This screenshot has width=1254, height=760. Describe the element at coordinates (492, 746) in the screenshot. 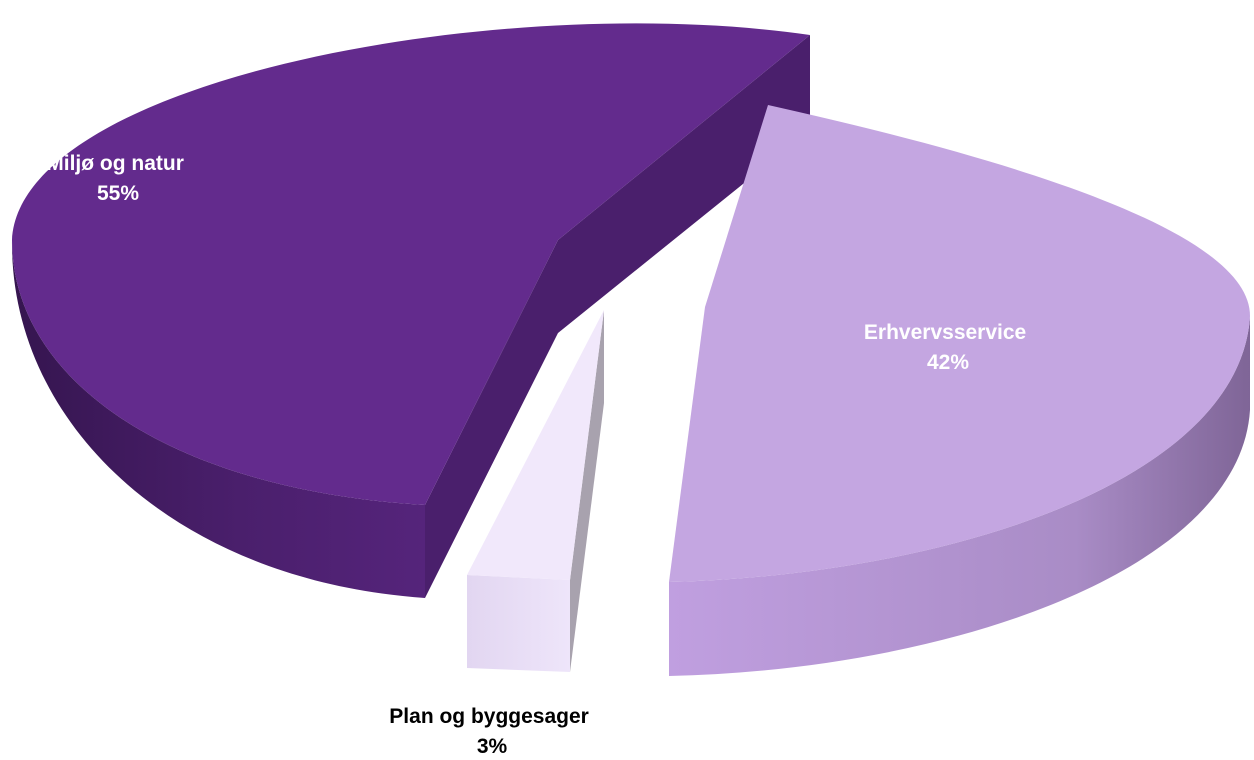

I see `slice-percent: 3%` at that location.